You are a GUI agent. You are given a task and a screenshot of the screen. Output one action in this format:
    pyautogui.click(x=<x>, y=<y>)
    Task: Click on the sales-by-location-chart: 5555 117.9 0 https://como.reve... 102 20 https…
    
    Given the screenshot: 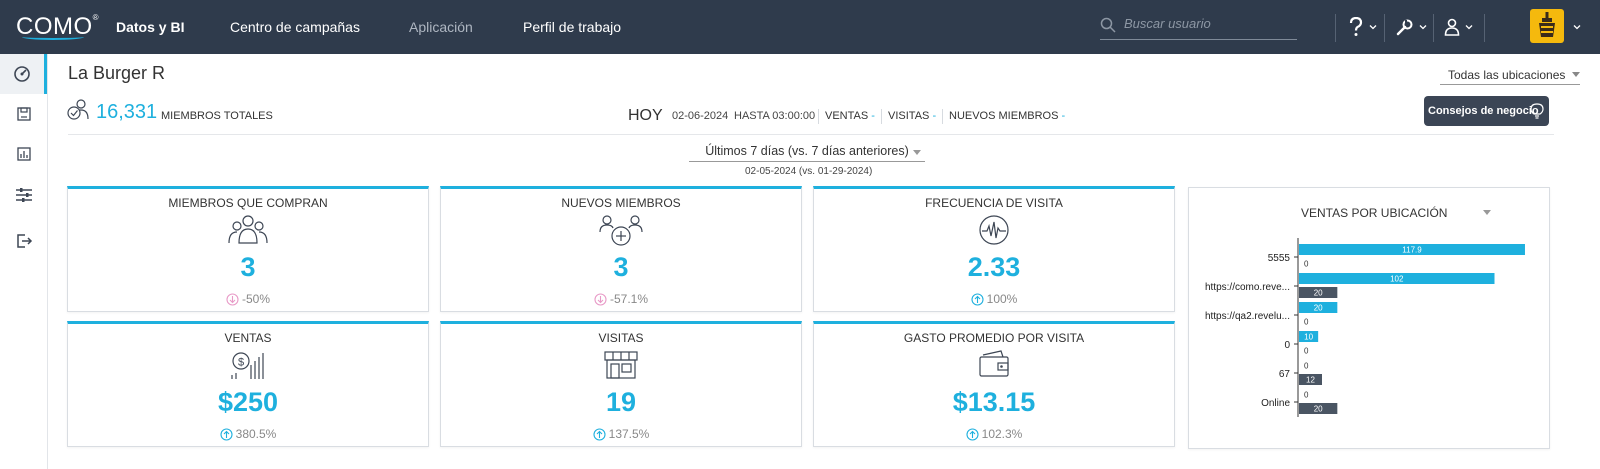 What is the action you would take?
    pyautogui.click(x=1365, y=327)
    